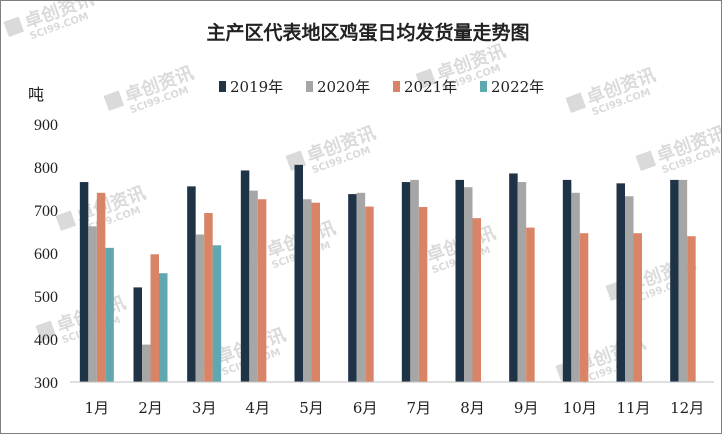 This screenshot has height=434, width=722. Describe the element at coordinates (517, 87) in the screenshot. I see `legend-label: 2022年` at that location.